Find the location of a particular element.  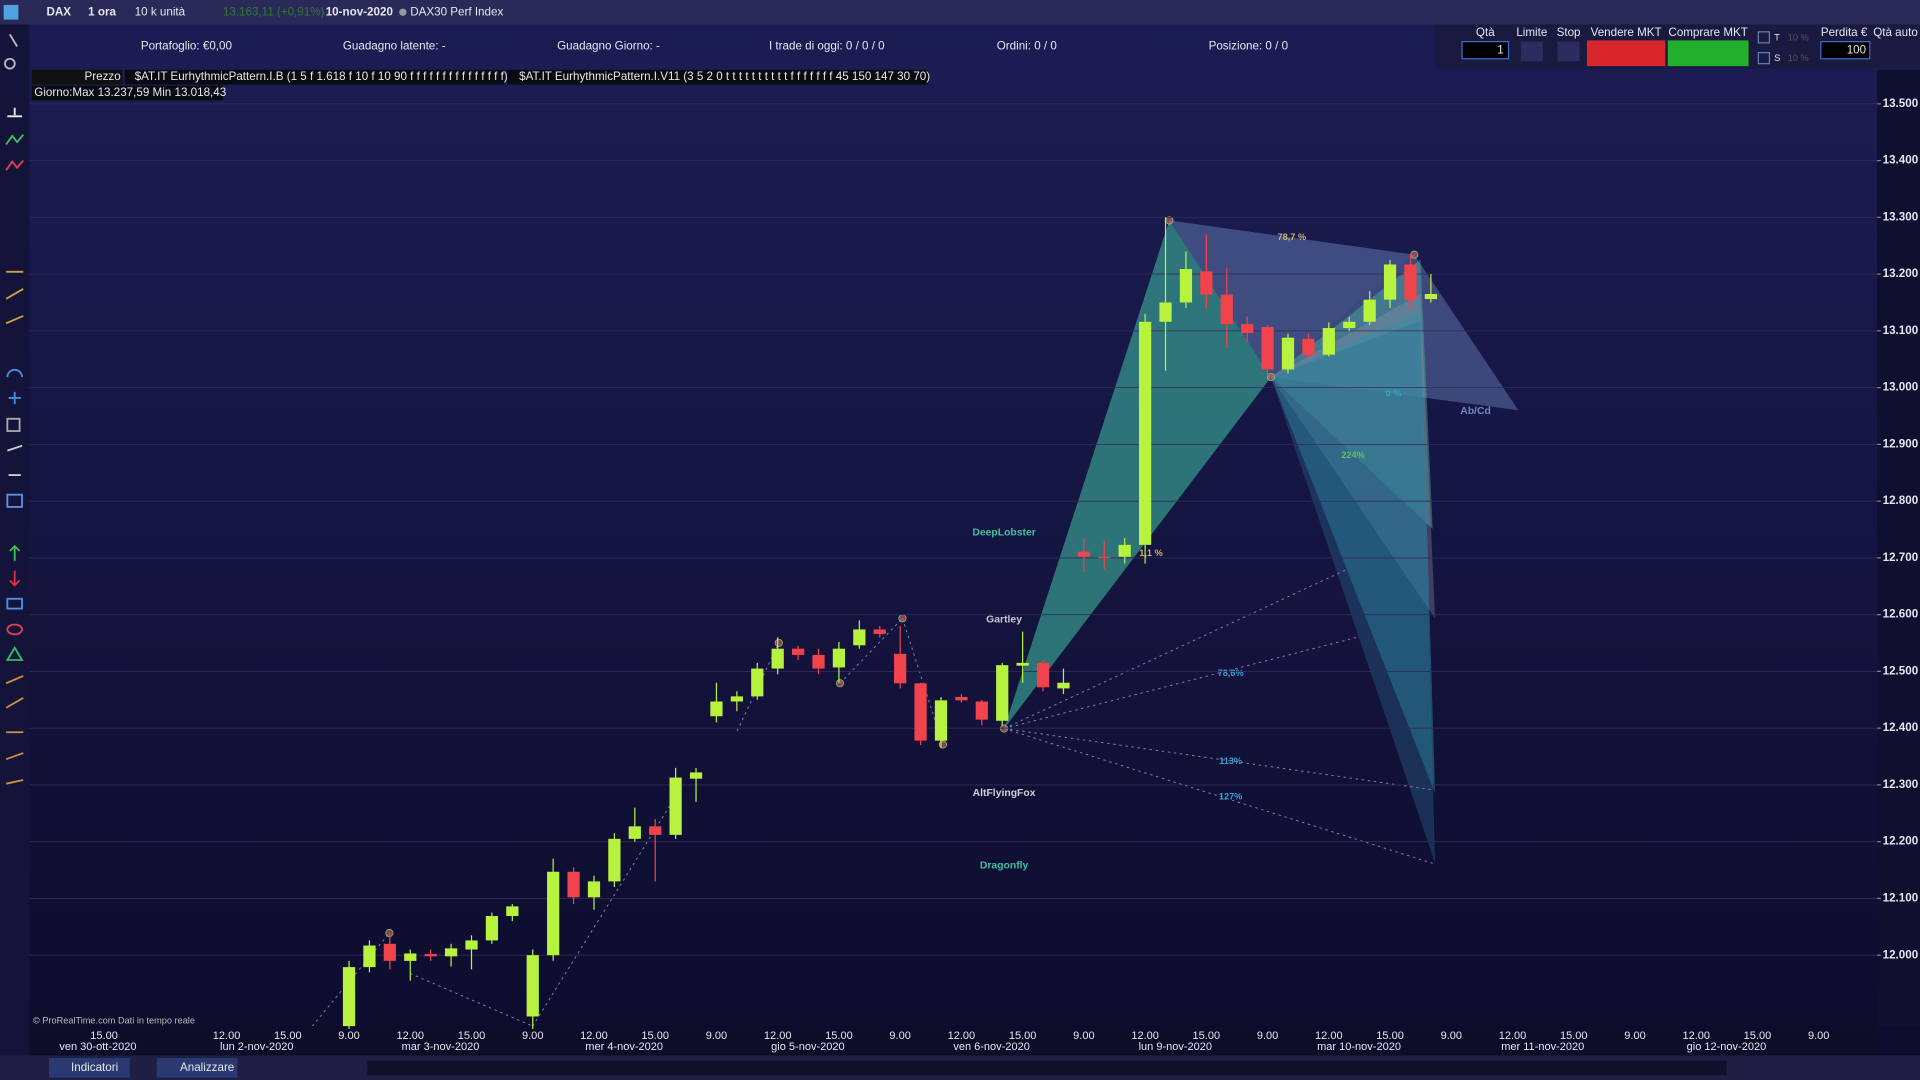

size-select: 10 k unità is located at coordinates (160, 11).